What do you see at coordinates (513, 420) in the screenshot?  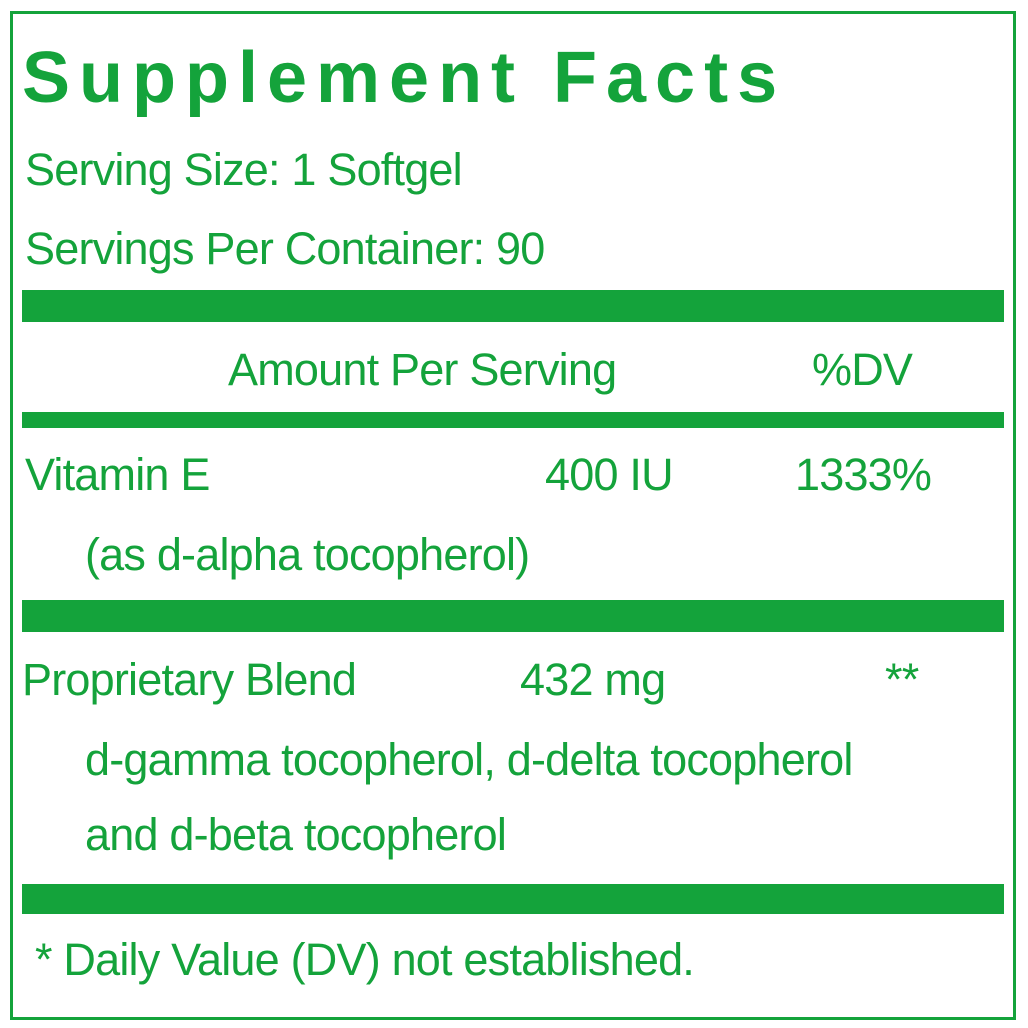 I see `divider` at bounding box center [513, 420].